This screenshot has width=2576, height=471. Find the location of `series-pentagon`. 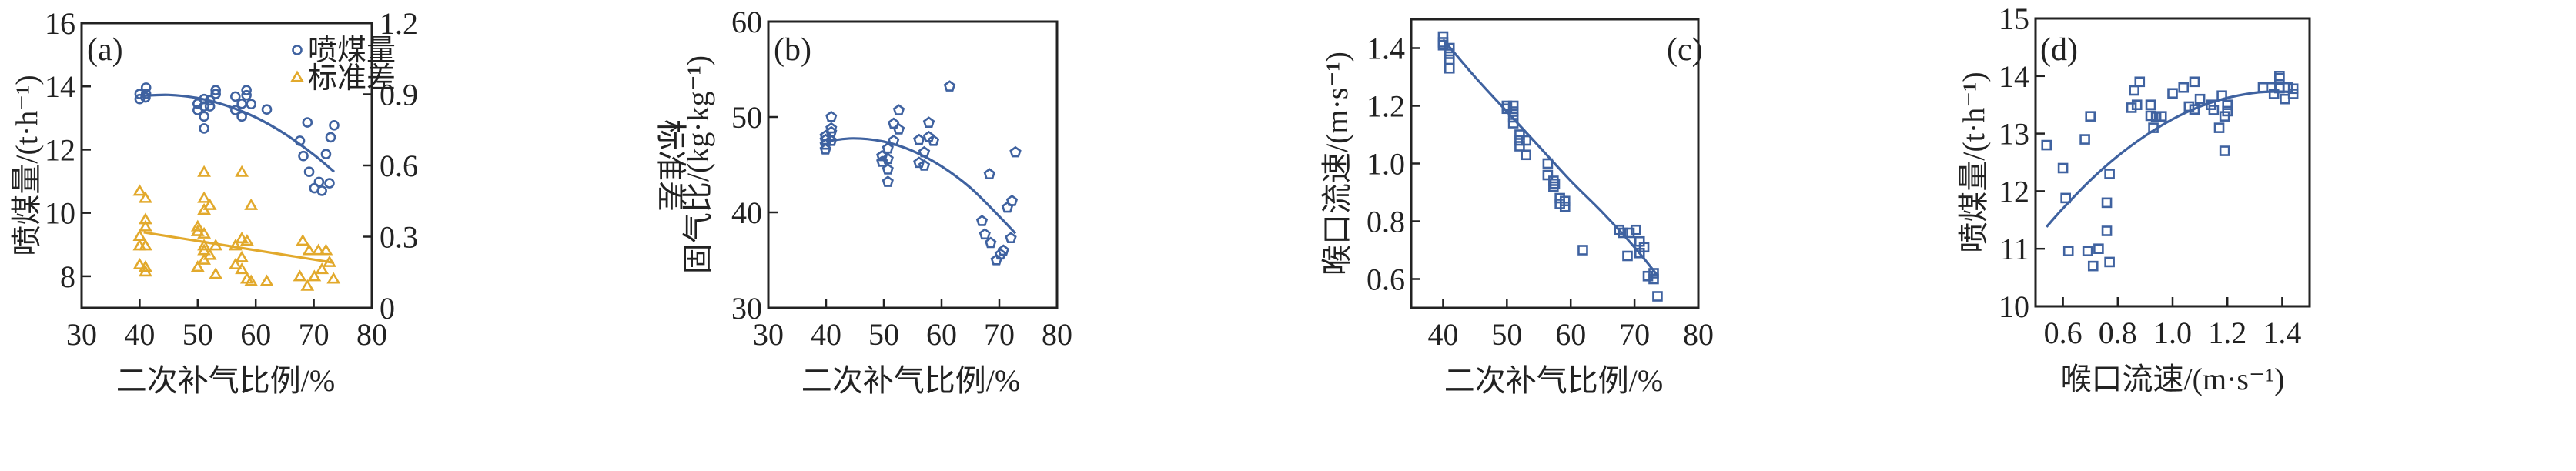

series-pentagon is located at coordinates (921, 173).